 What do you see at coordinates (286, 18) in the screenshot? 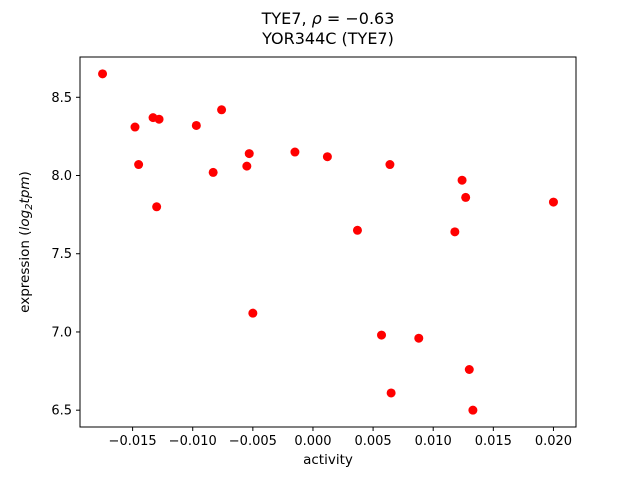
I see `title-gene: TYE7,` at bounding box center [286, 18].